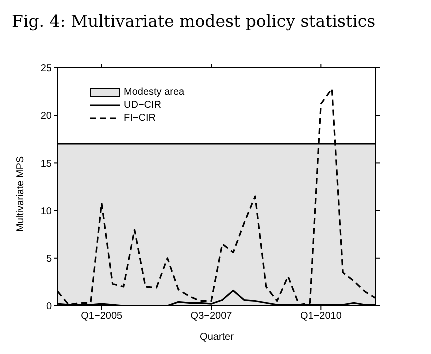  What do you see at coordinates (46, 212) in the screenshot?
I see `y-tick-label: 10` at bounding box center [46, 212].